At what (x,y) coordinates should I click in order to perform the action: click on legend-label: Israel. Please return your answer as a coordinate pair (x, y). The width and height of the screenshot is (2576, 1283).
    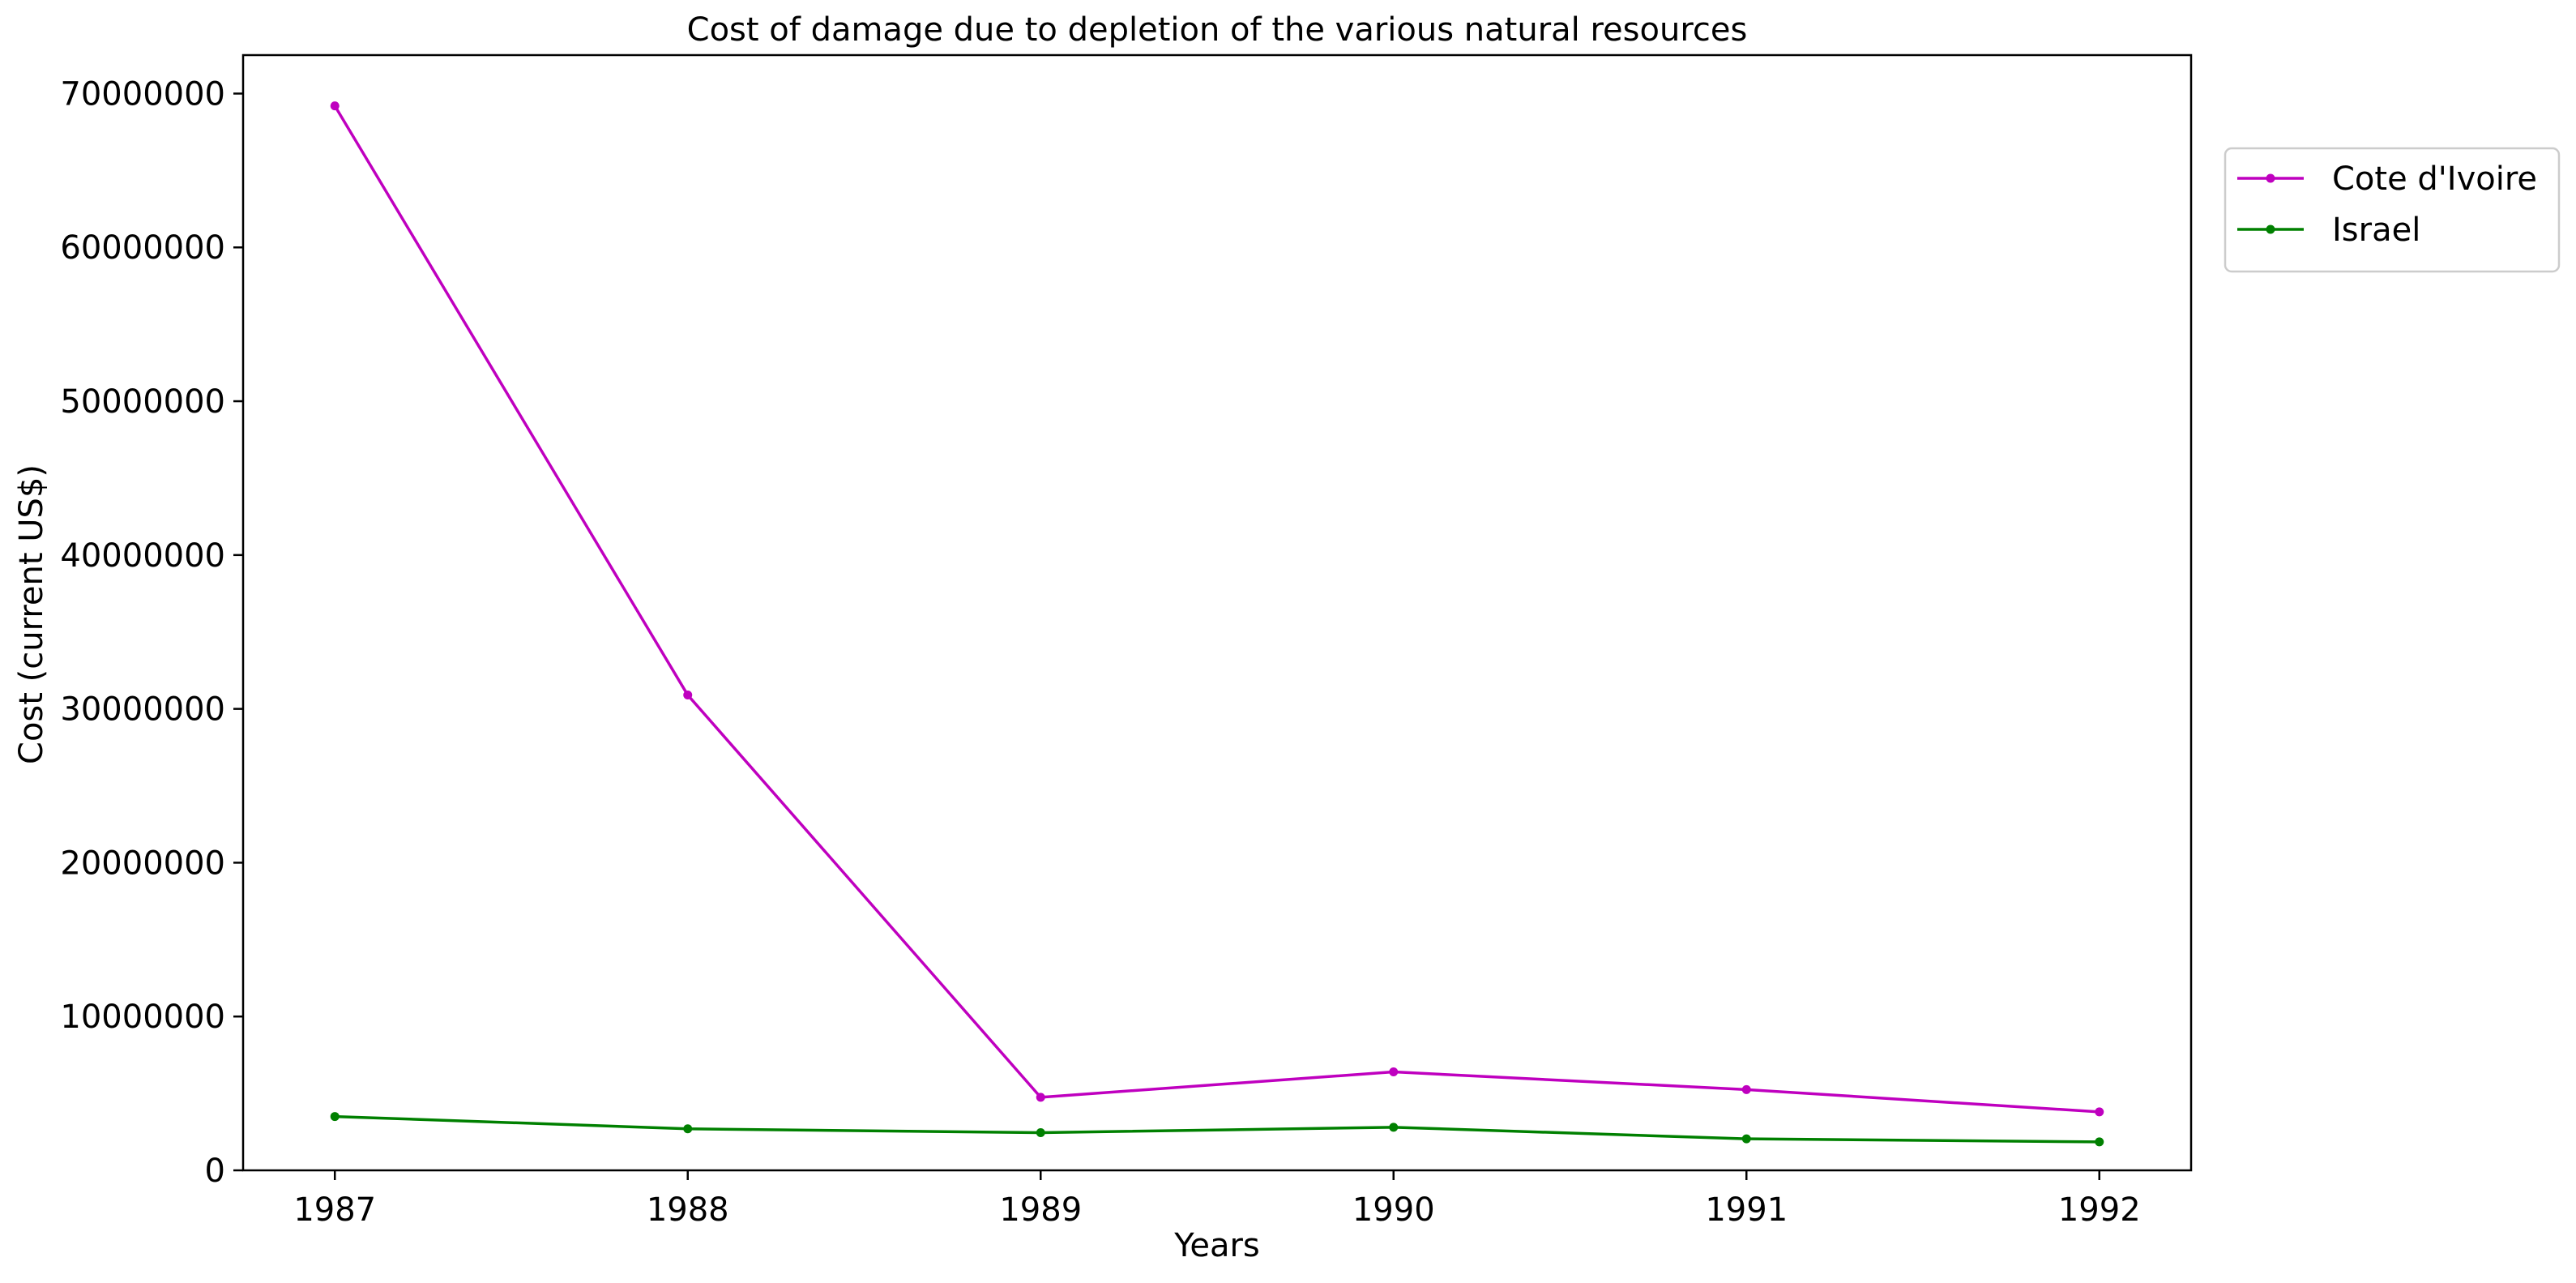
    Looking at the image, I should click on (2376, 230).